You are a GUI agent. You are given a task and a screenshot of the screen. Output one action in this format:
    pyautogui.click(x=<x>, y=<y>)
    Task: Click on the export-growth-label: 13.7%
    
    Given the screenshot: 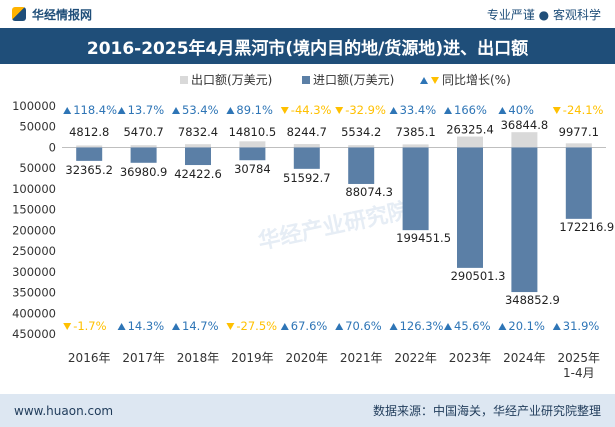 What is the action you would take?
    pyautogui.click(x=146, y=110)
    